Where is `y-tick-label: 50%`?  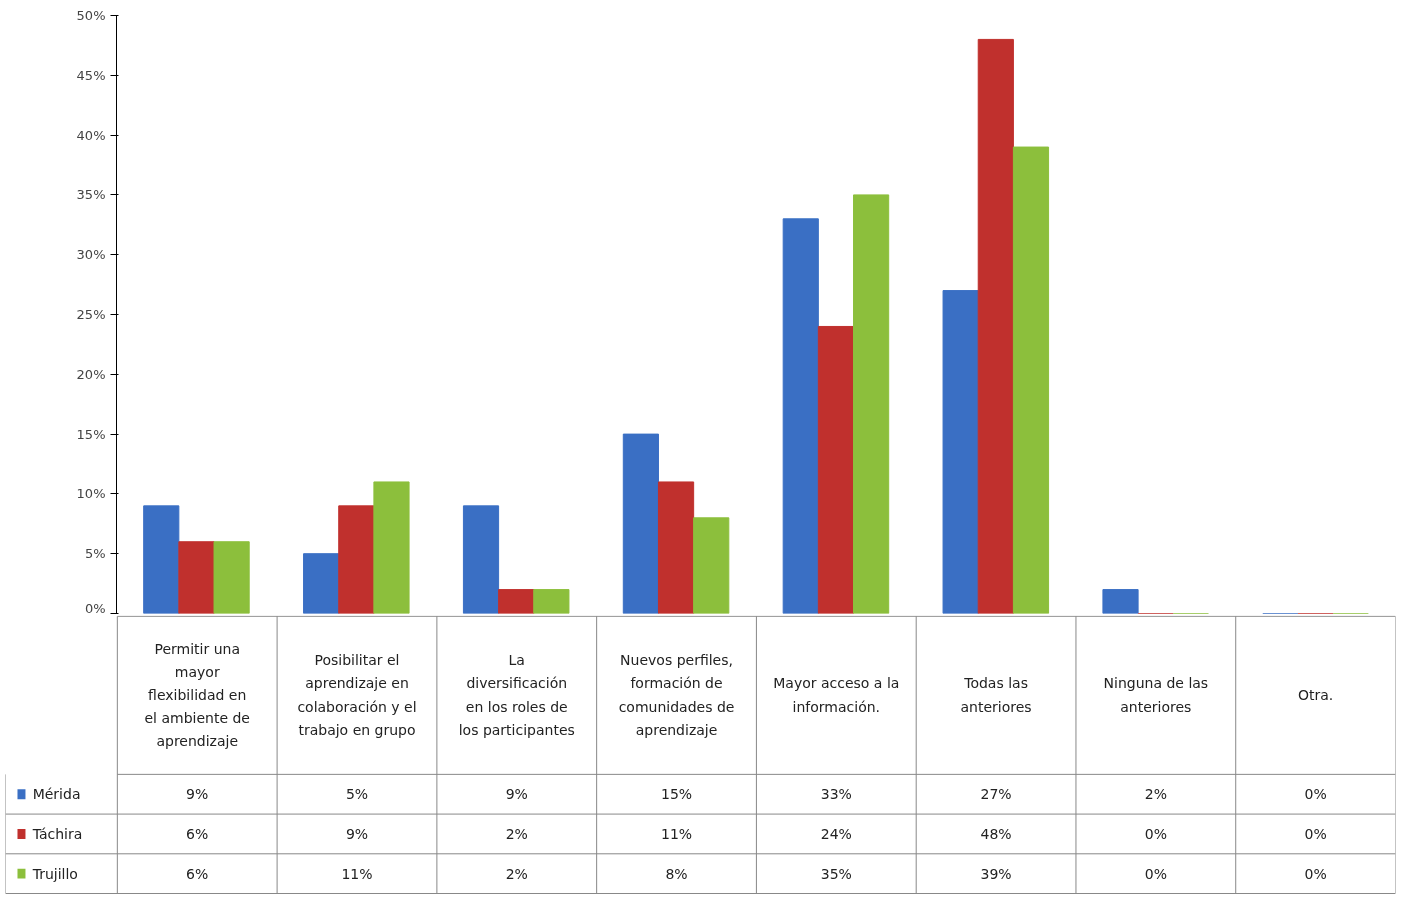 y-tick-label: 50% is located at coordinates (91, 15).